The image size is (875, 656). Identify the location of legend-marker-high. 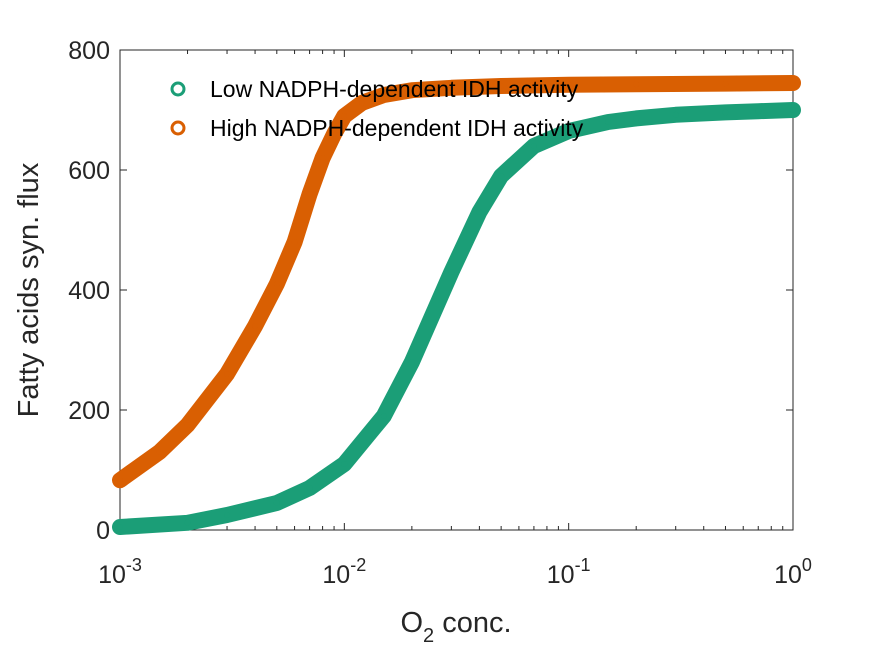
(178, 128).